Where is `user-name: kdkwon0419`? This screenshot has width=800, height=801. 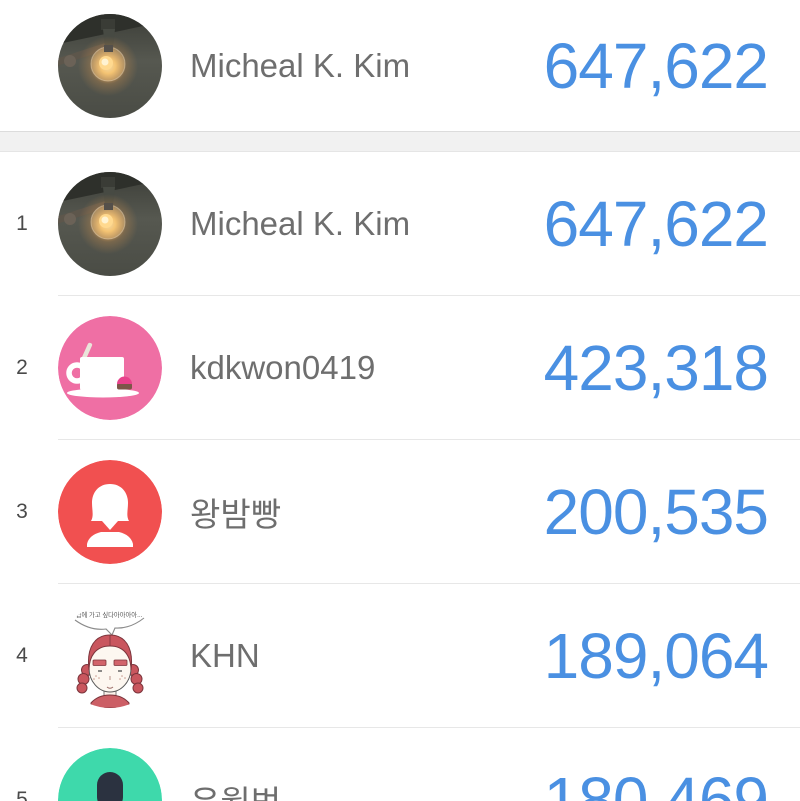 user-name: kdkwon0419 is located at coordinates (283, 367).